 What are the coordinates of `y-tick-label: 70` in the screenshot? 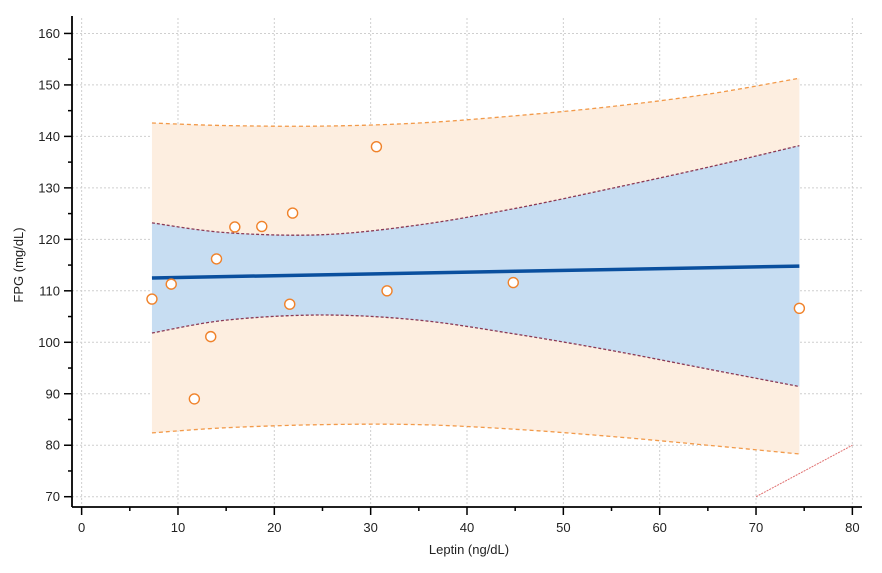 It's located at (53, 496).